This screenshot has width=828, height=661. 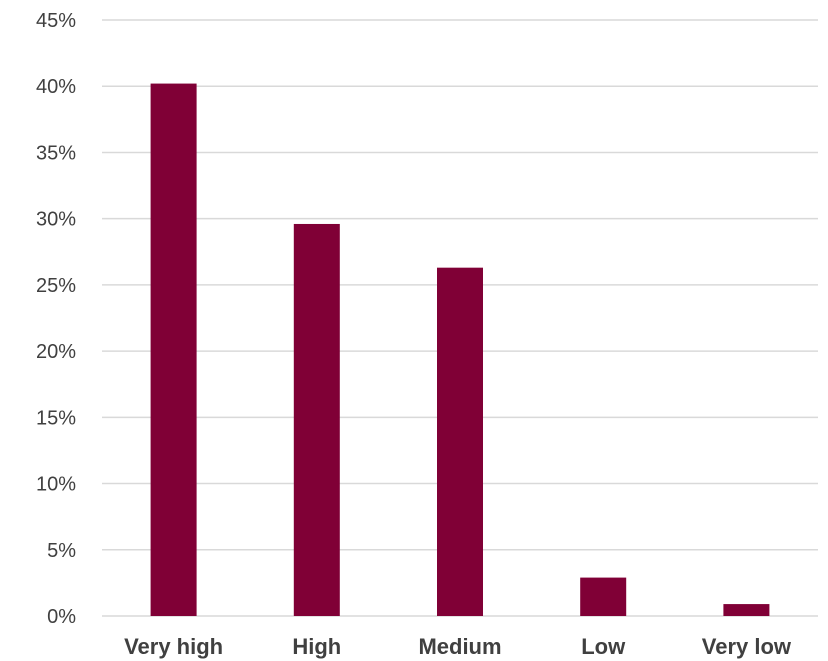 What do you see at coordinates (747, 646) in the screenshot?
I see `x-category-label: Very low` at bounding box center [747, 646].